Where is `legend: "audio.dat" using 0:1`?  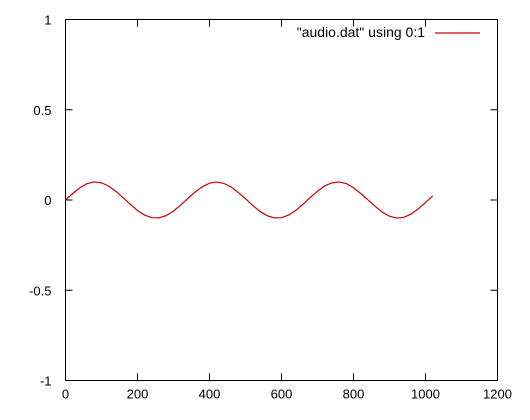
legend: "audio.dat" using 0:1 is located at coordinates (388, 32).